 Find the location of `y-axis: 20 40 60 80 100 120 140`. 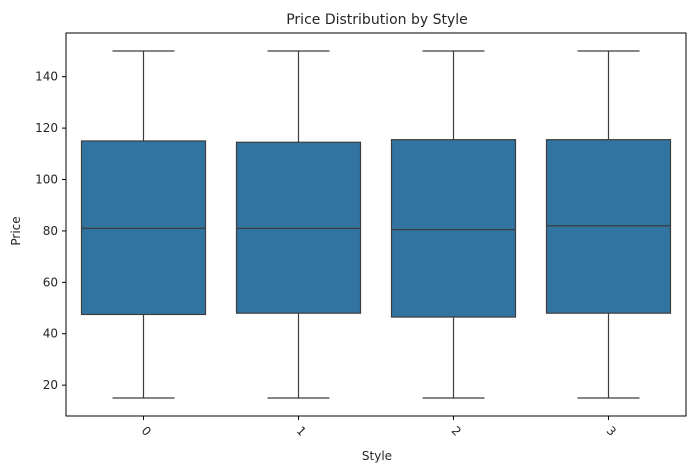

y-axis: 20 40 60 80 100 120 140 is located at coordinates (50, 231).